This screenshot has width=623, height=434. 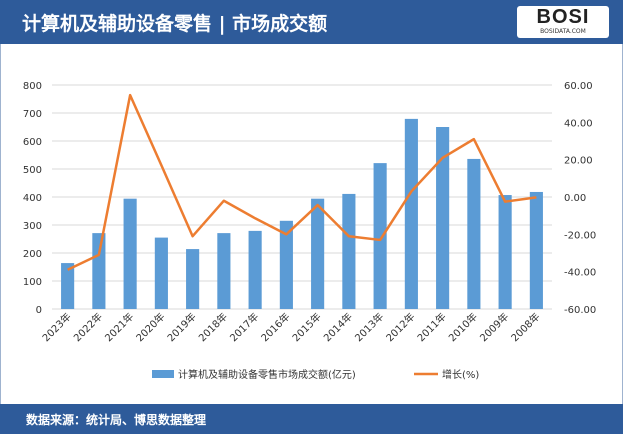 What do you see at coordinates (88, 327) in the screenshot?
I see `x-tick-label: 2022年` at bounding box center [88, 327].